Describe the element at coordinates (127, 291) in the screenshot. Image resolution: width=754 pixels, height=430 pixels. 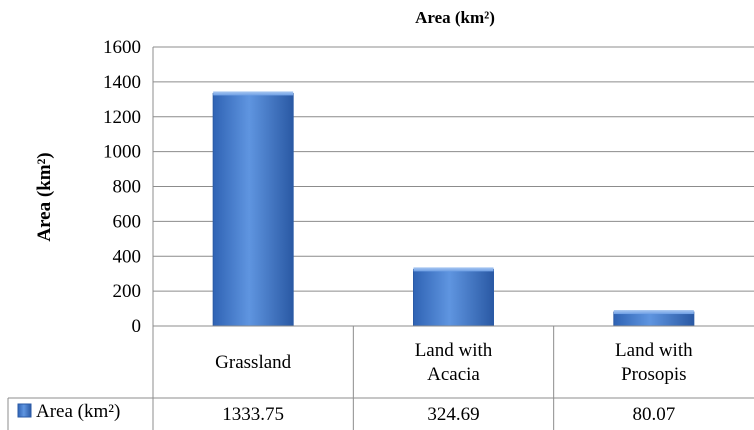
I see `y-tick-label: 200` at that location.